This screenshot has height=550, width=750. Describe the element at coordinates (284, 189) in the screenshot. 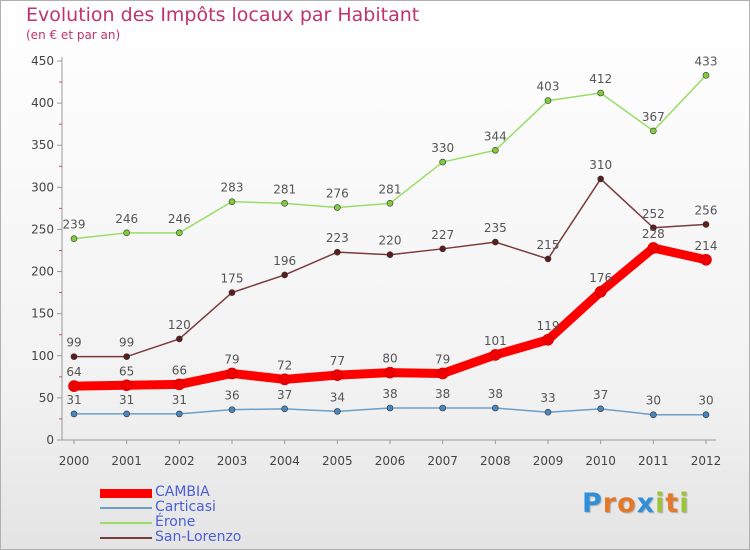

I see `data-label: 281` at that location.